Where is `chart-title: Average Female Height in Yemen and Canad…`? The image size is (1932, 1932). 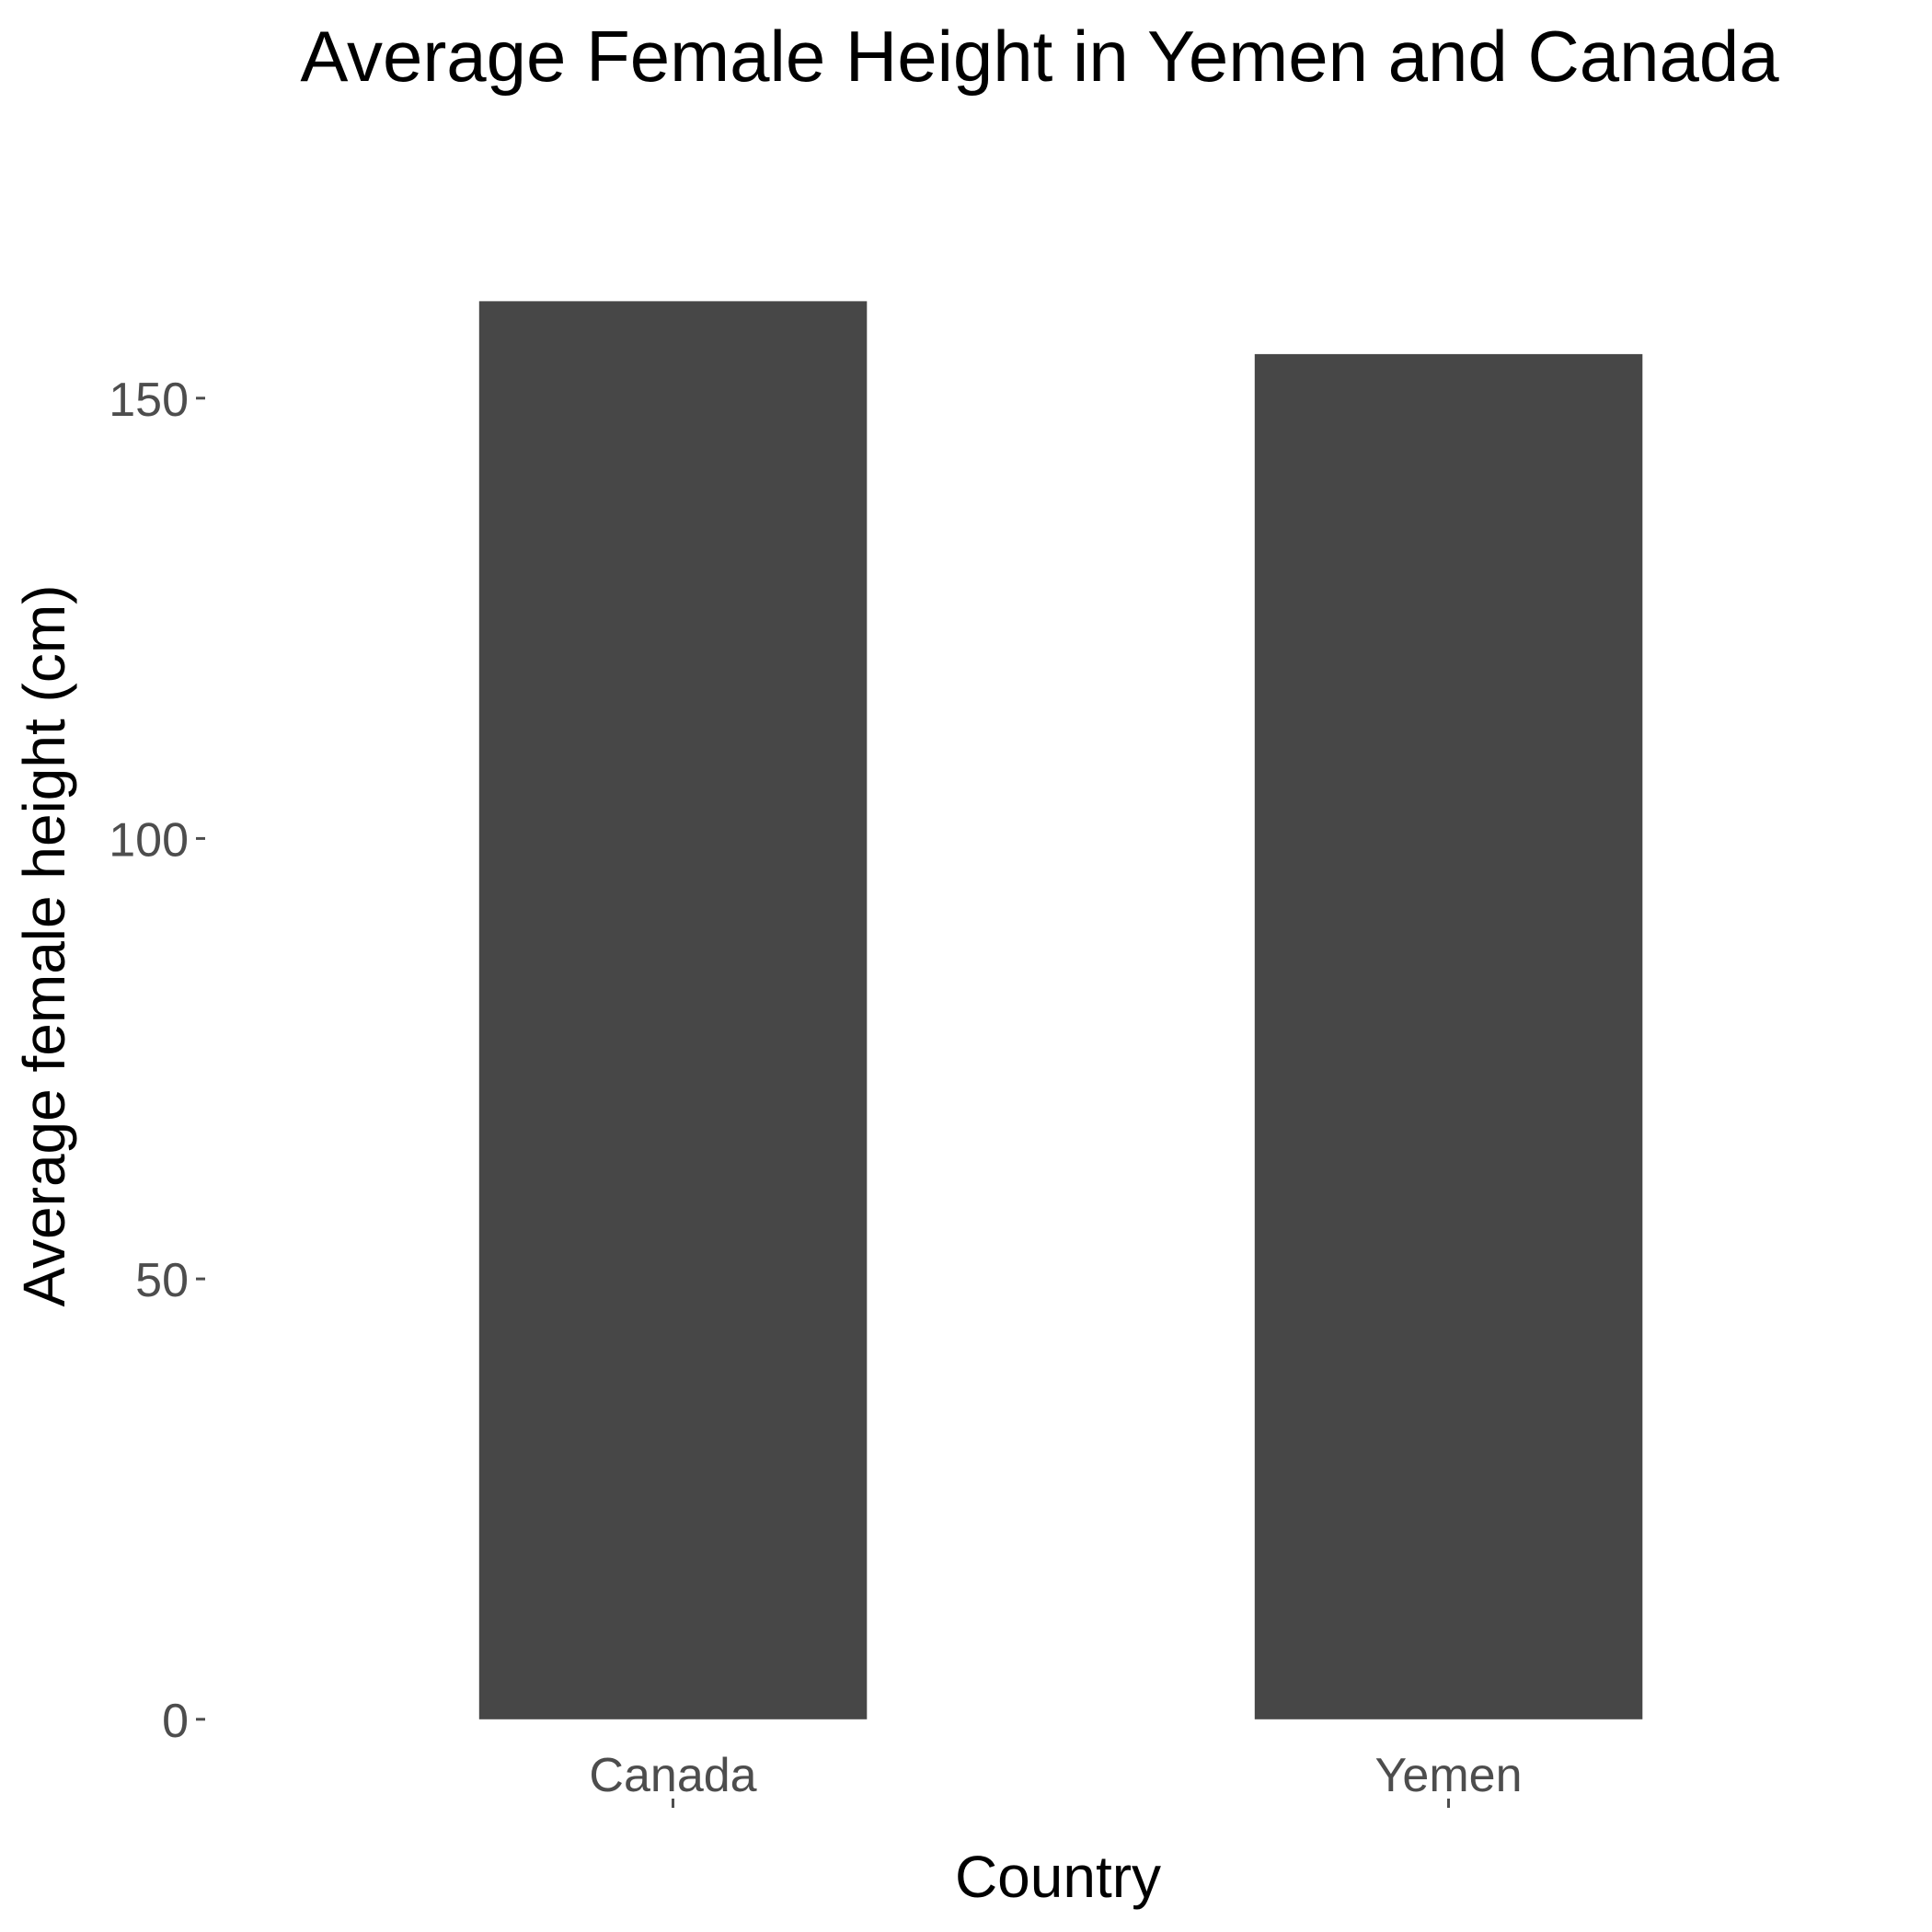
chart-title: Average Female Height in Yemen and Canad… is located at coordinates (1039, 56).